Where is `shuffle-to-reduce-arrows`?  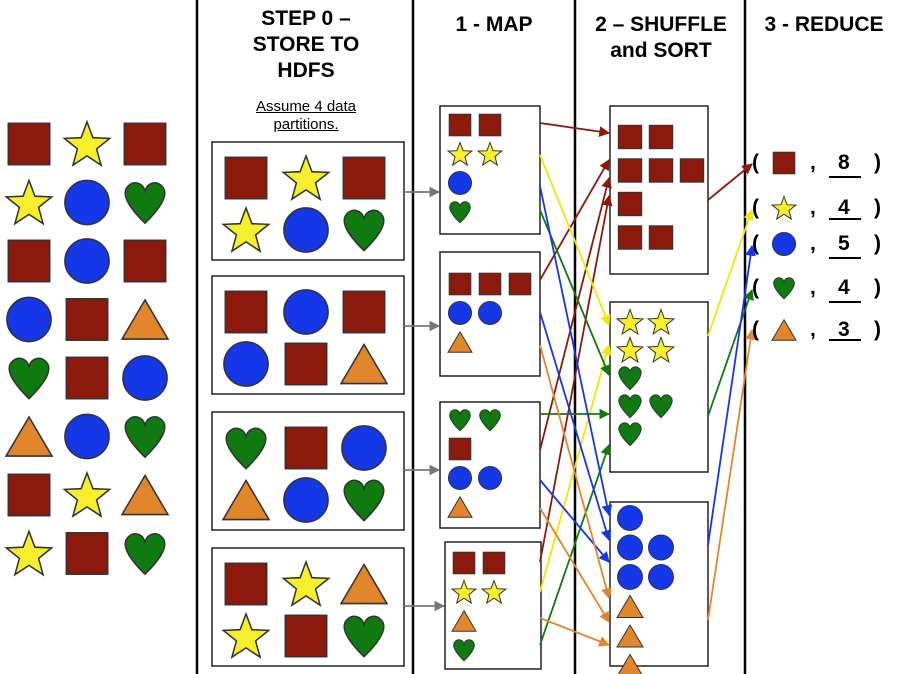
shuffle-to-reduce-arrows is located at coordinates (731, 392).